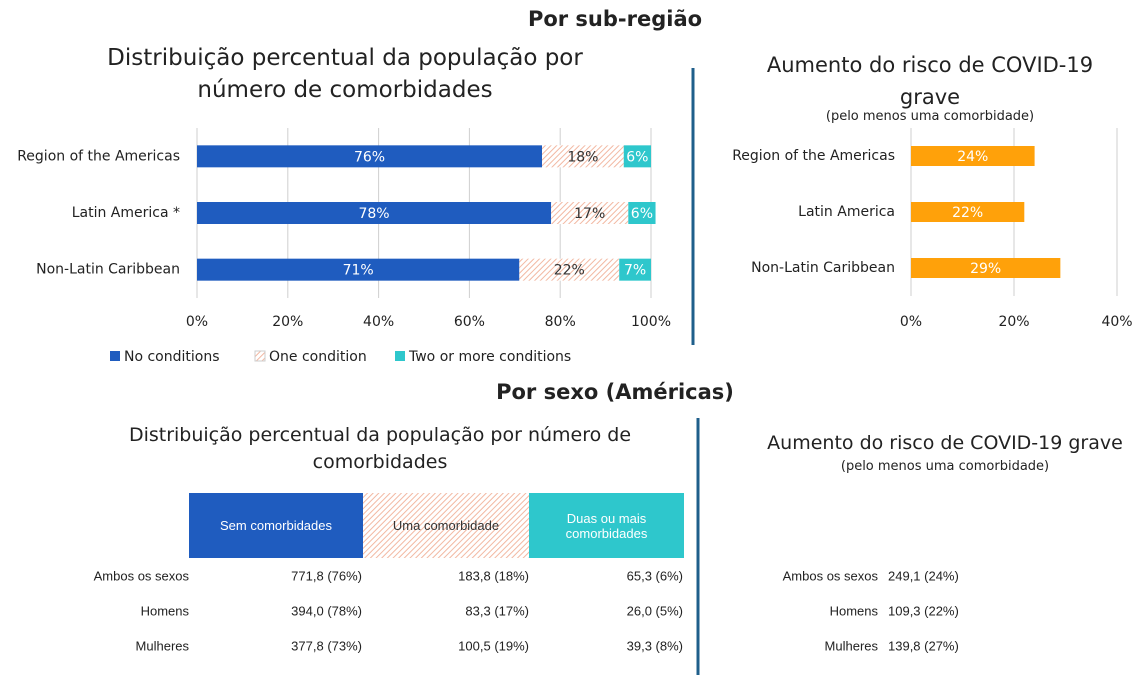  Describe the element at coordinates (923, 645) in the screenshot. I see `table-cell: 139,8 (27%)` at that location.